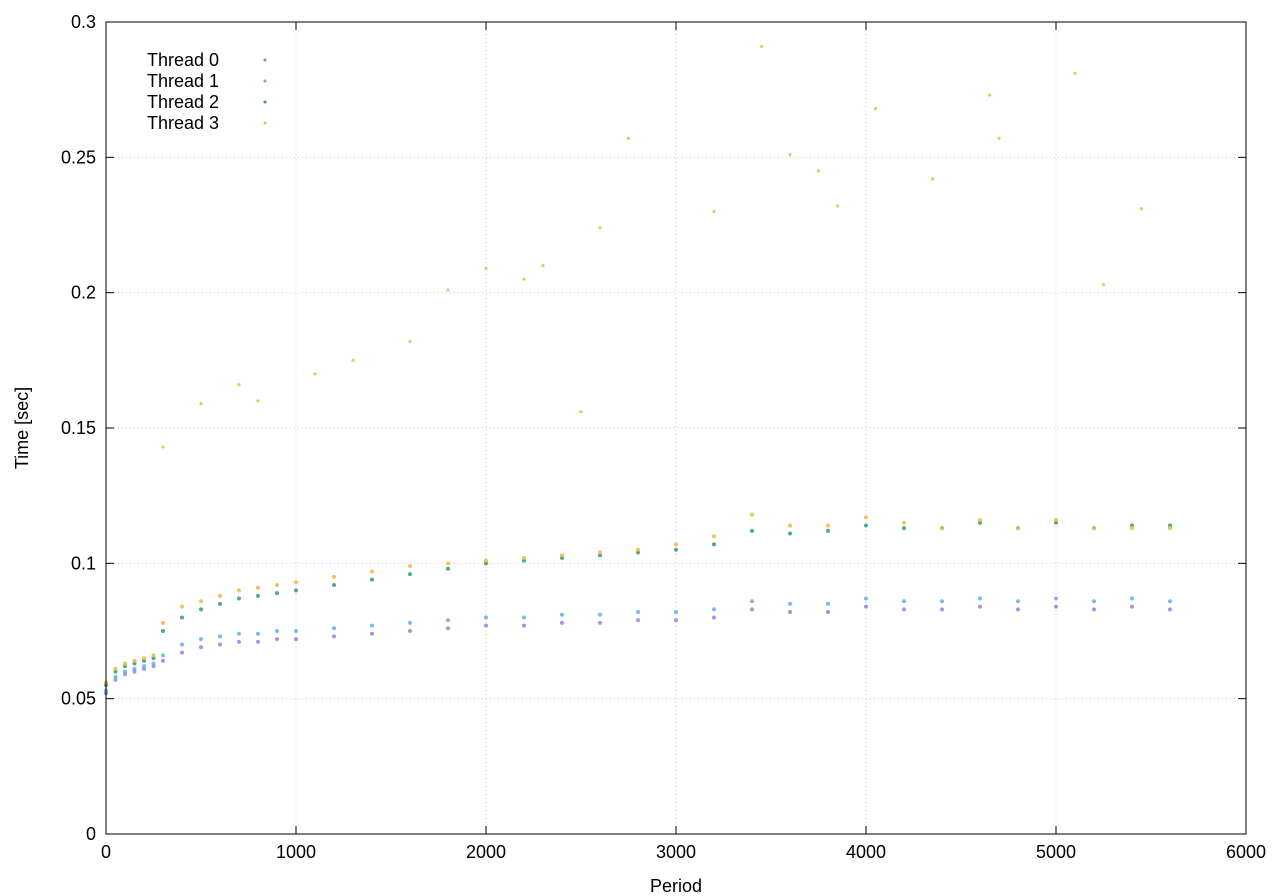 Image resolution: width=1280 pixels, height=896 pixels. Describe the element at coordinates (1056, 852) in the screenshot. I see `x-tick-label: 5000` at that location.